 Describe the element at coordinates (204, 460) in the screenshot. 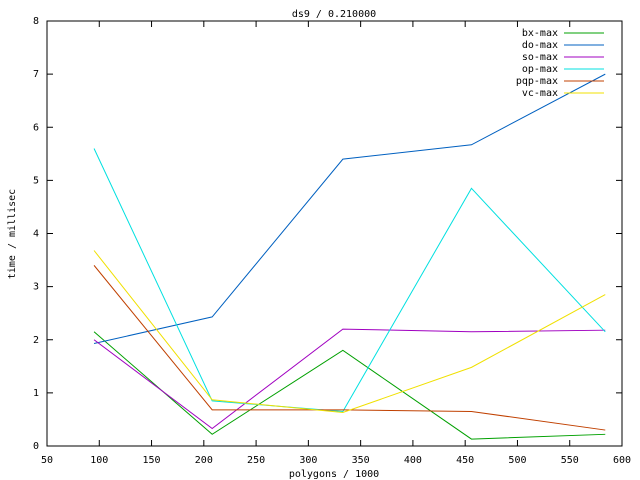

I see `x-tick-label: 200` at that location.